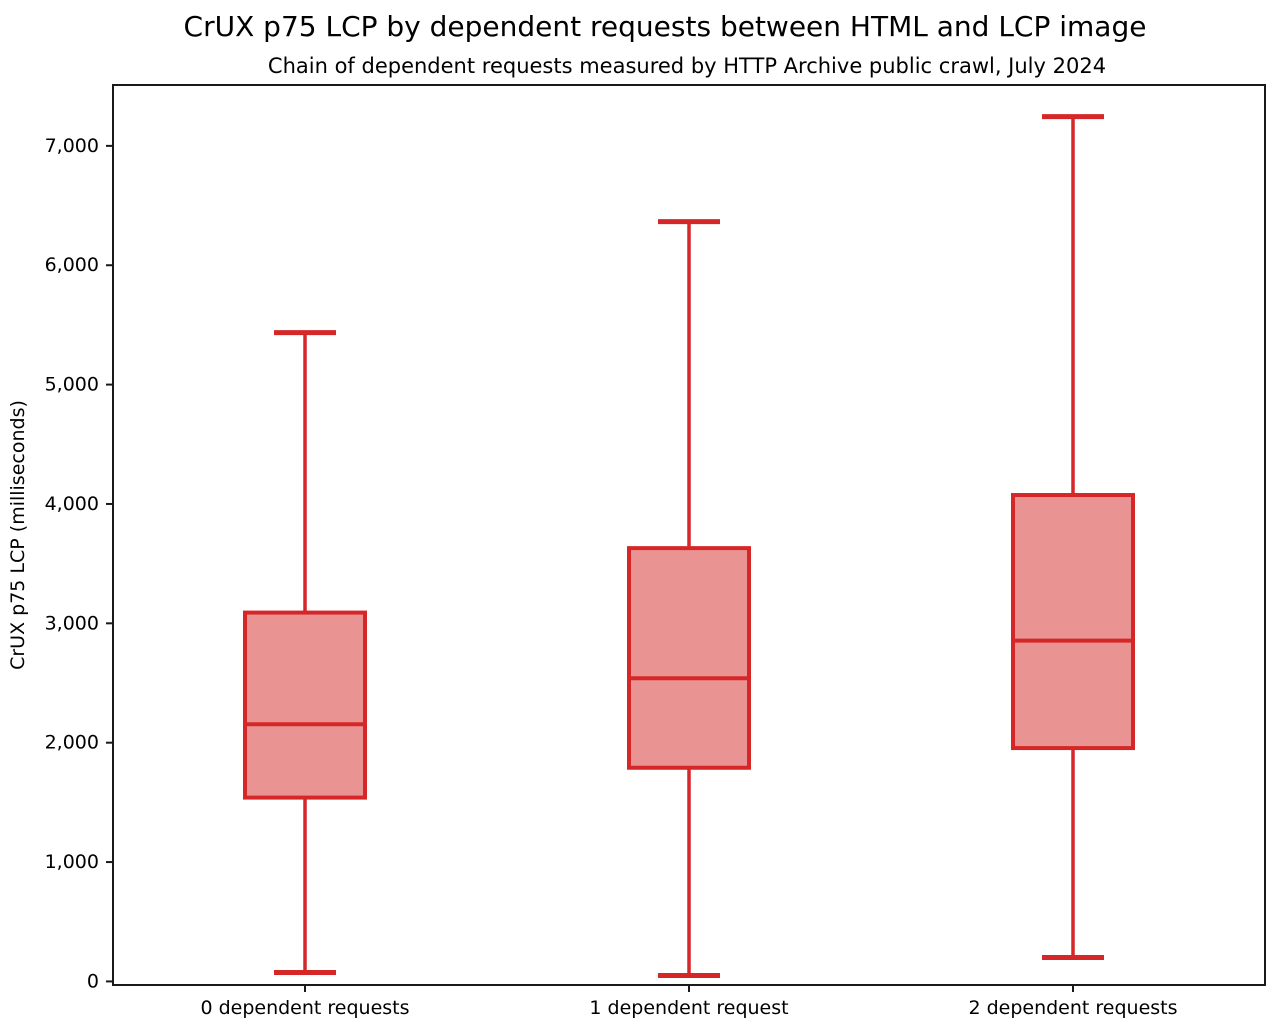 The image size is (1280, 1030). What do you see at coordinates (688, 1008) in the screenshot?
I see `x-tick-label: 1 dependent request` at bounding box center [688, 1008].